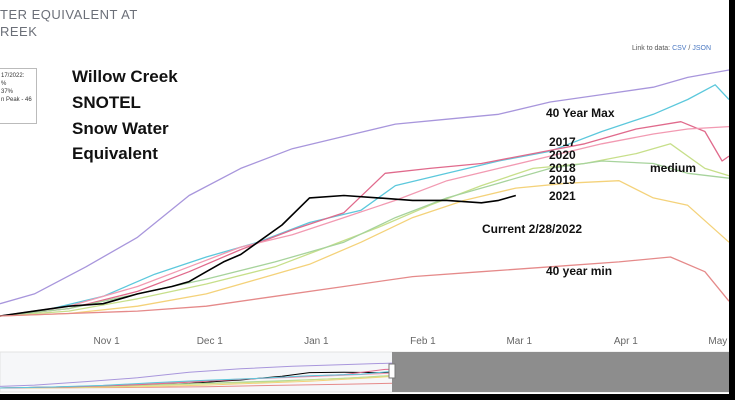 Image resolution: width=735 pixels, height=400 pixels. What do you see at coordinates (107, 341) in the screenshot?
I see `x-tick-label: Nov 1` at bounding box center [107, 341].